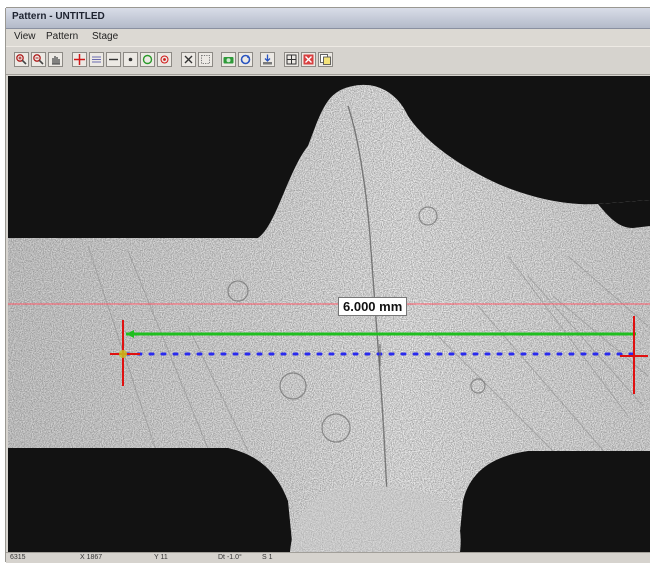 The height and width of the screenshot is (563, 650). I want to click on toolbar, so click(328, 60).